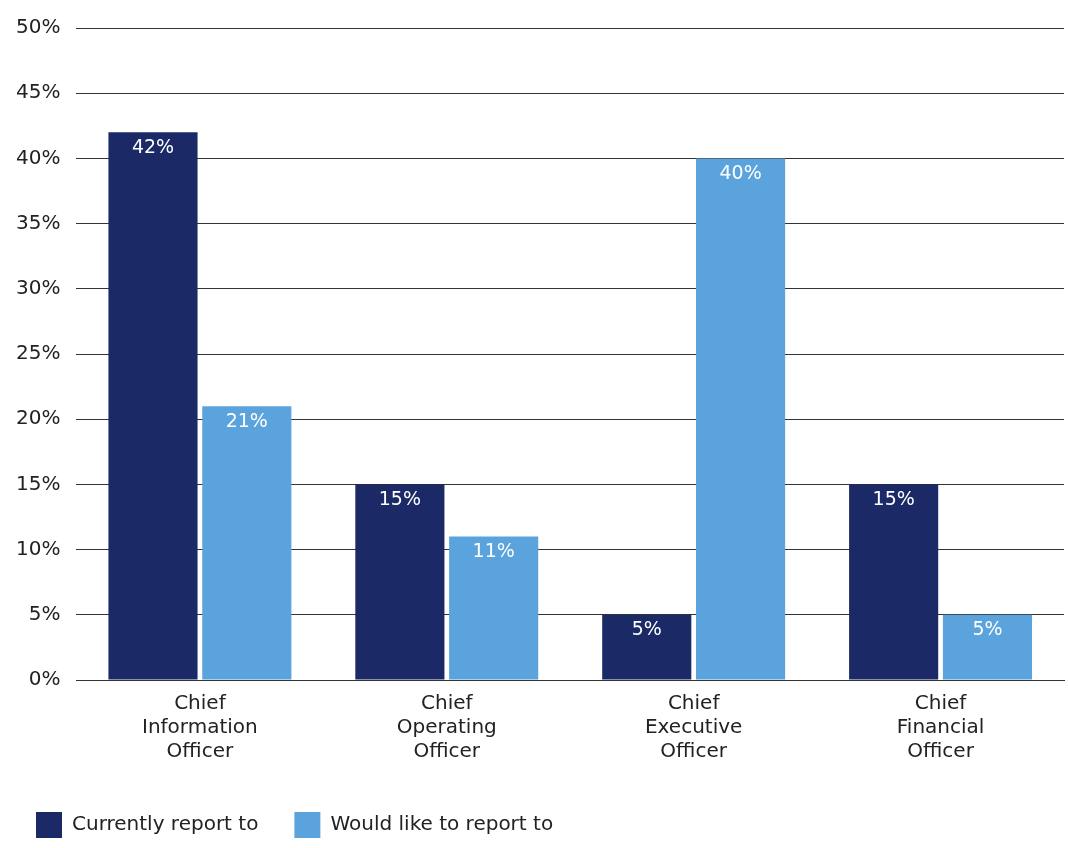  What do you see at coordinates (38, 221) in the screenshot?
I see `y-tick-label: 35%` at bounding box center [38, 221].